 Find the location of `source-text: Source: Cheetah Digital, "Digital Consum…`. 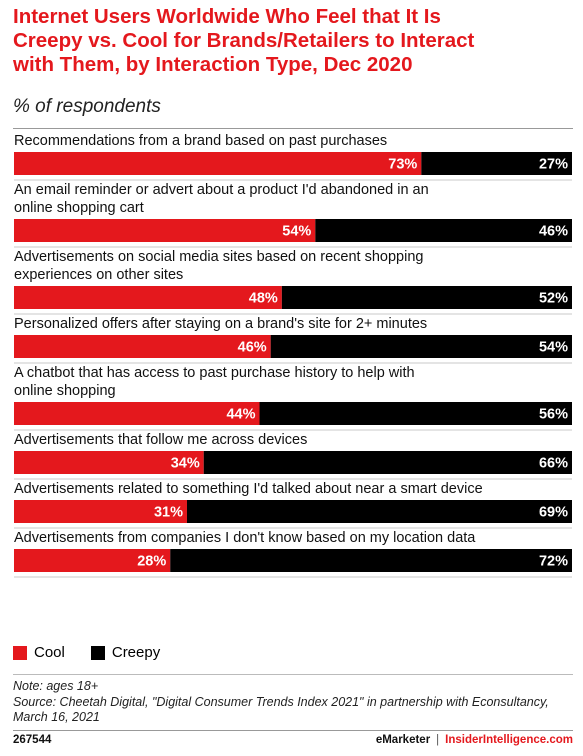

source-text: Source: Cheetah Digital, "Digital Consum… is located at coordinates (281, 709).